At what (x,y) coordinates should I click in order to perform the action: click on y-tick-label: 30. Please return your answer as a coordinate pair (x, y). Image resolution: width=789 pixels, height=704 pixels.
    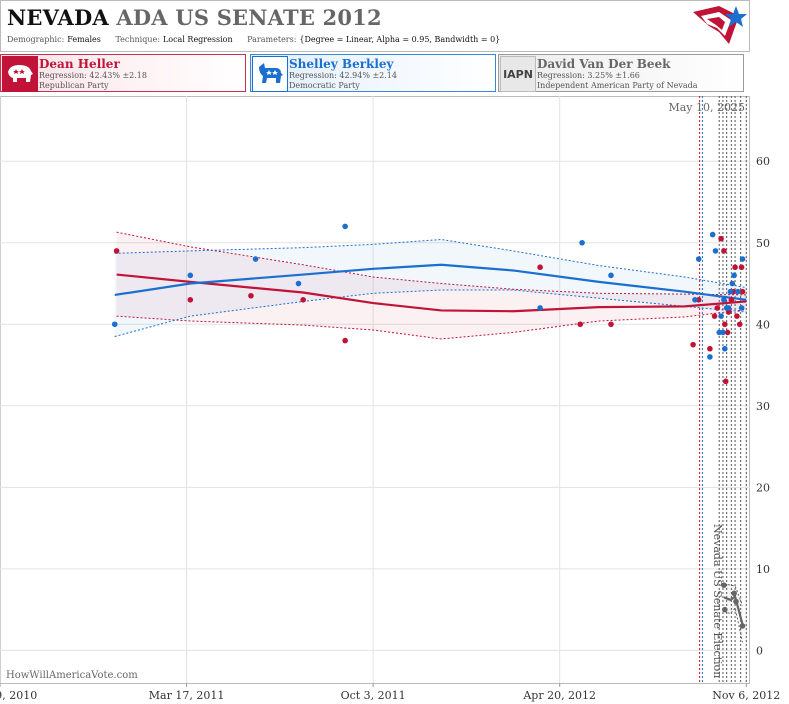
    Looking at the image, I should click on (763, 406).